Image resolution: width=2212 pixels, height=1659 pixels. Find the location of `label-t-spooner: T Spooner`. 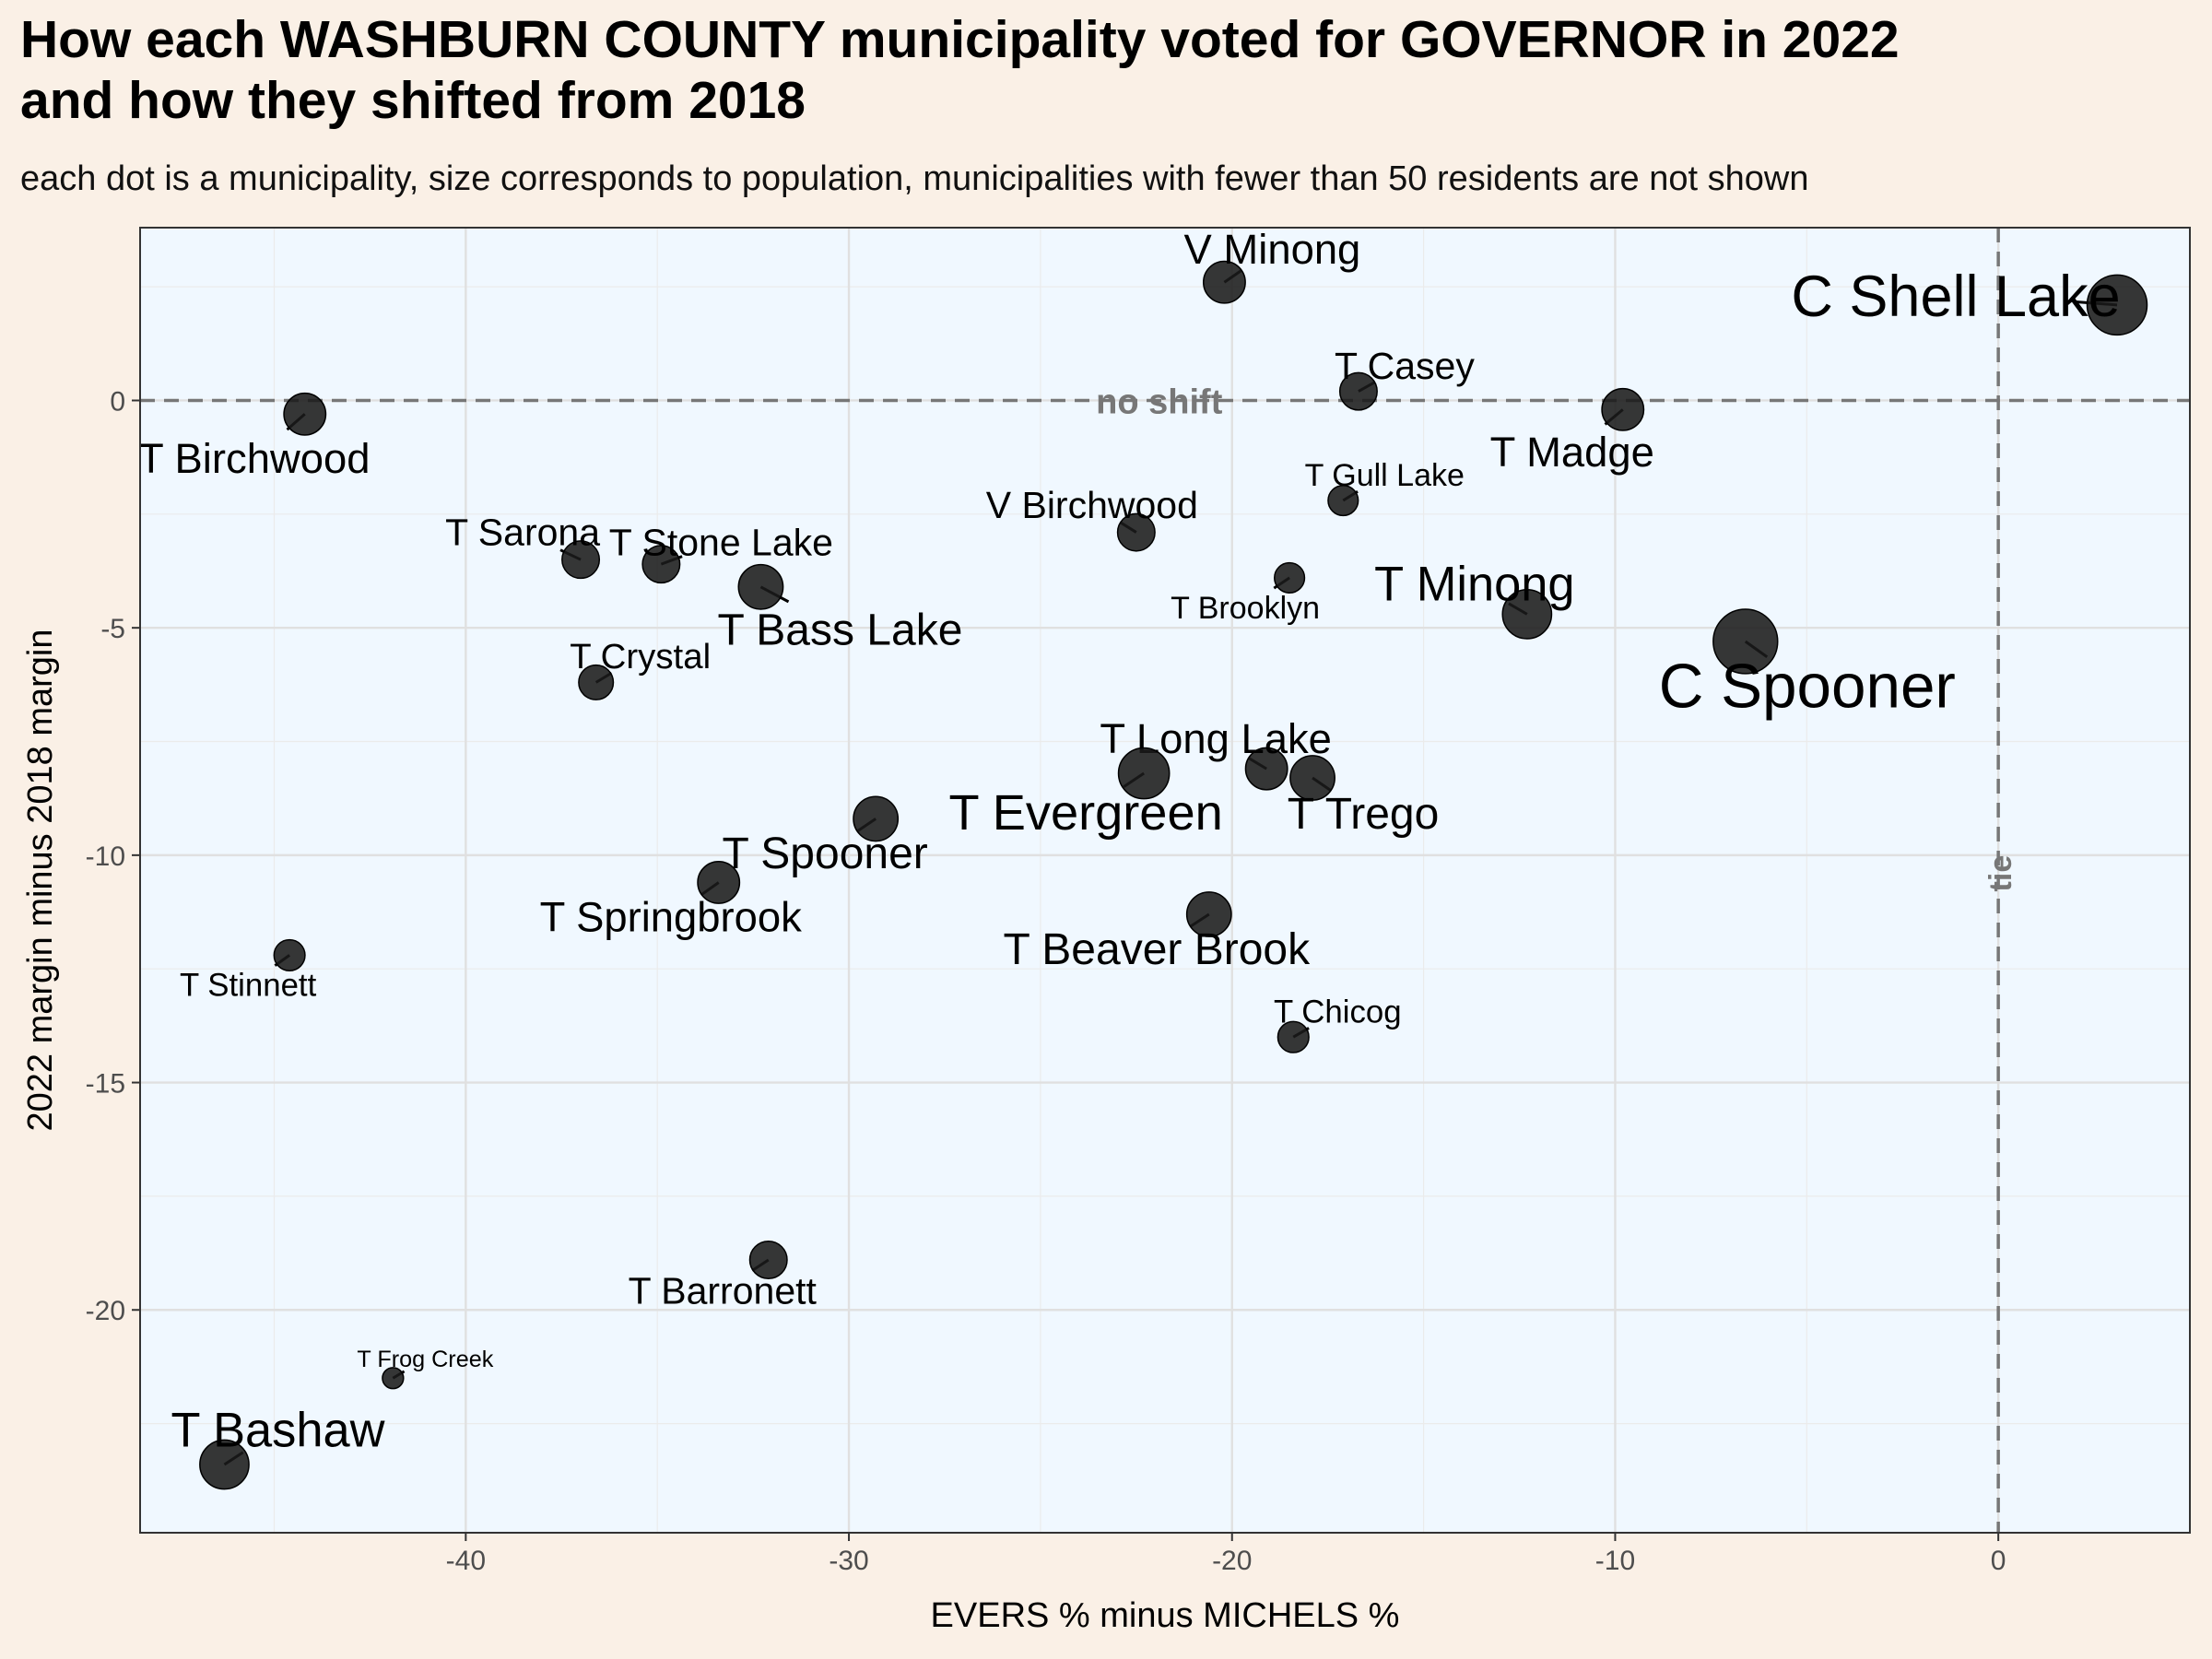

label-t-spooner: T Spooner is located at coordinates (825, 854).